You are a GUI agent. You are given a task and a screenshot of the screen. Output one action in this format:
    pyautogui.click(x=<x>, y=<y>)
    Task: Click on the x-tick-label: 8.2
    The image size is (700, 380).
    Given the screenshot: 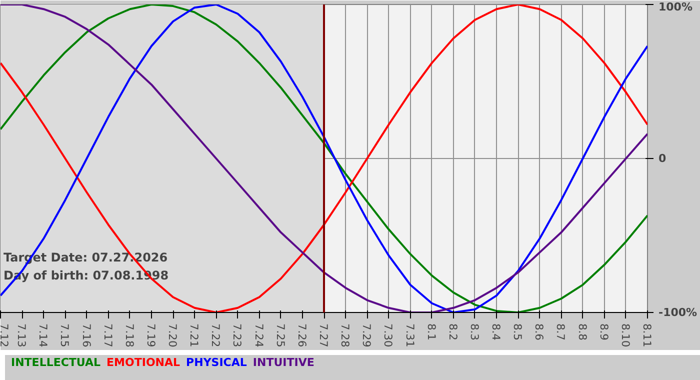 What is the action you would take?
    pyautogui.click(x=453, y=332)
    